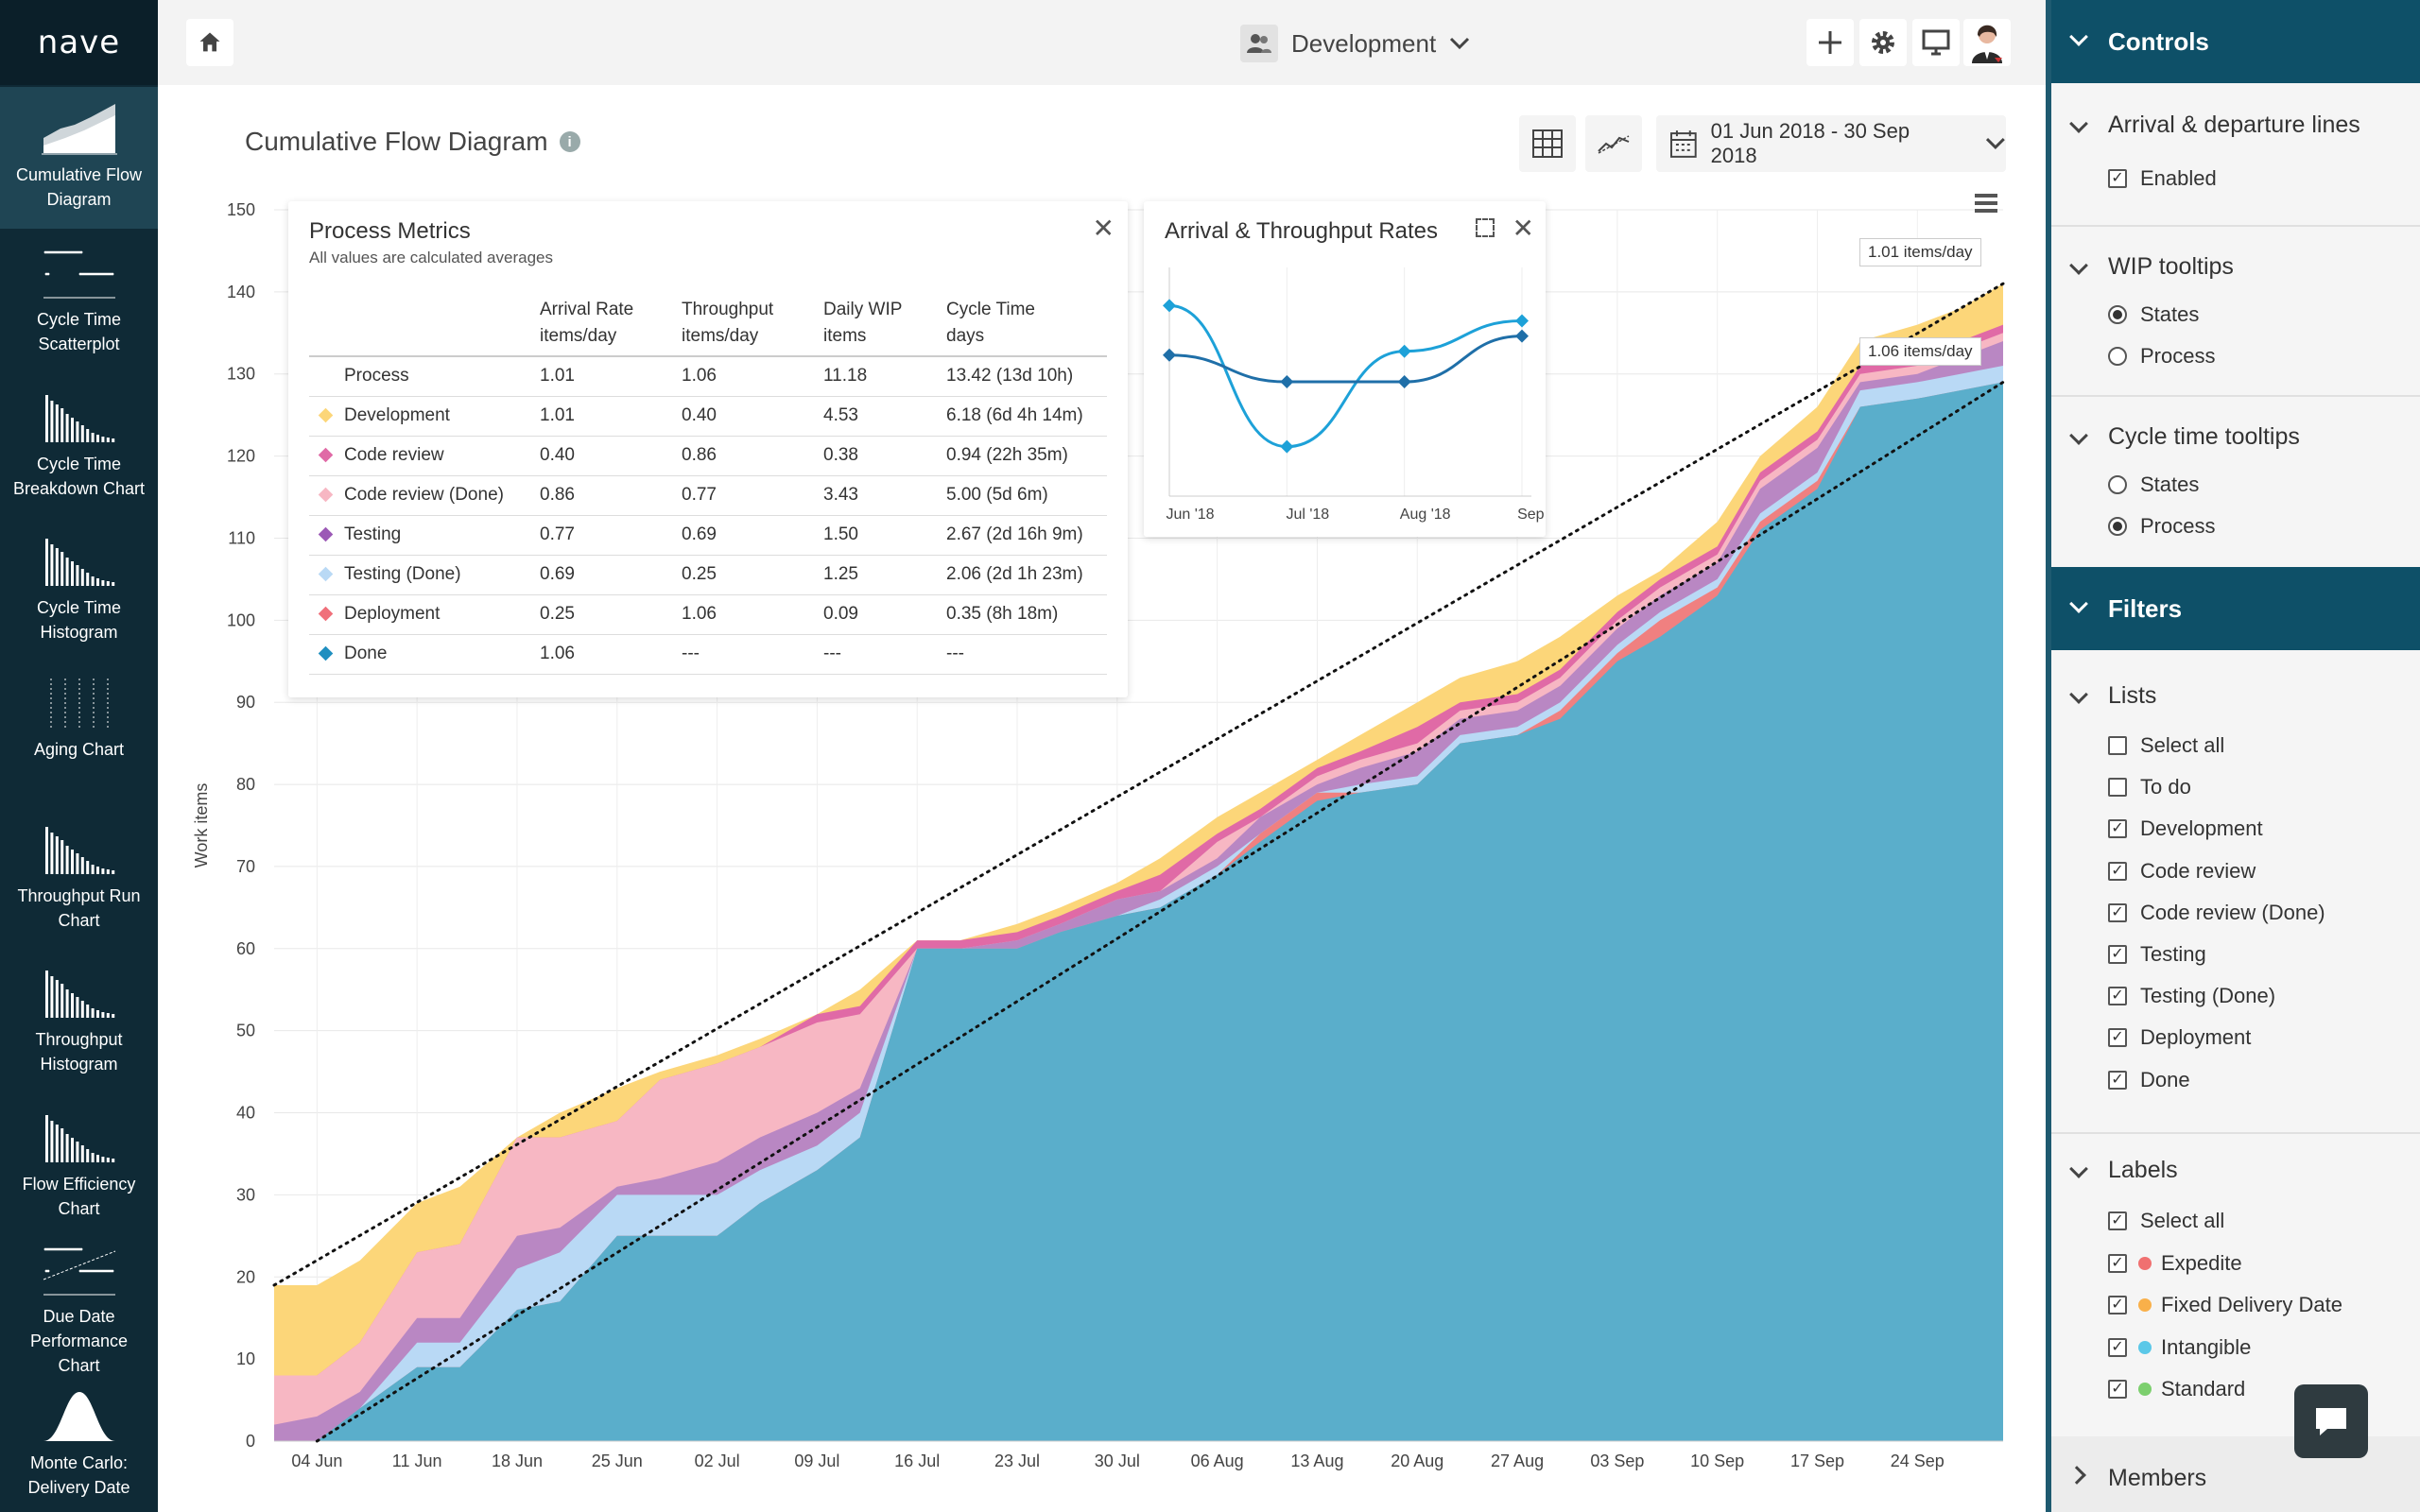  What do you see at coordinates (2149, 1080) in the screenshot?
I see `list-checkbox-9: ✓ Done` at bounding box center [2149, 1080].